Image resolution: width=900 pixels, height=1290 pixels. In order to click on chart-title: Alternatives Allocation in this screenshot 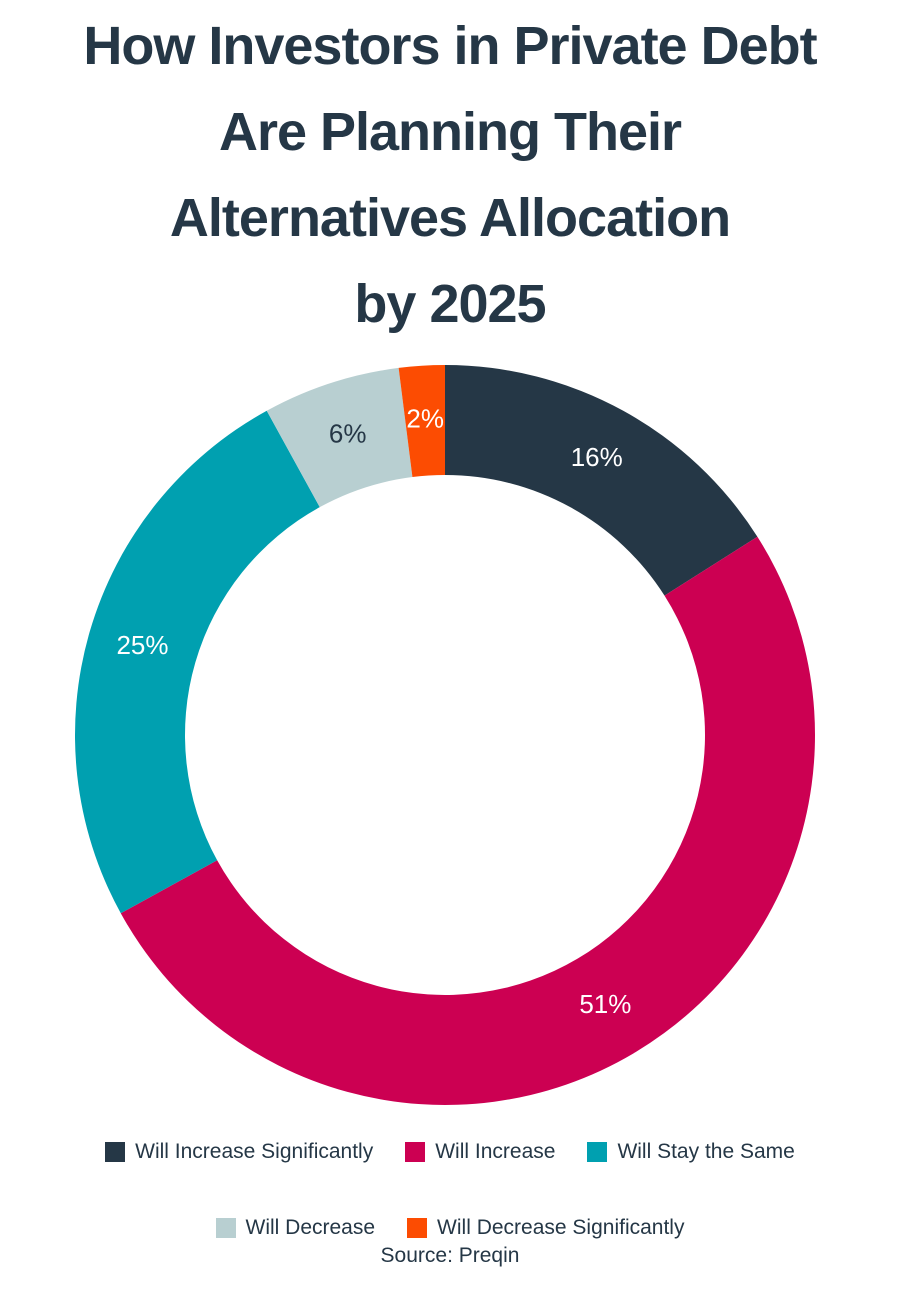, I will do `click(450, 218)`.